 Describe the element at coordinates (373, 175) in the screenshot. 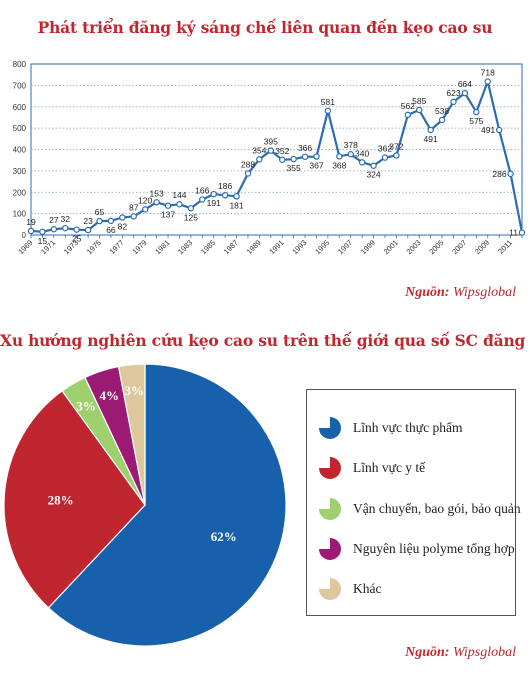

I see `data-label: 324` at that location.